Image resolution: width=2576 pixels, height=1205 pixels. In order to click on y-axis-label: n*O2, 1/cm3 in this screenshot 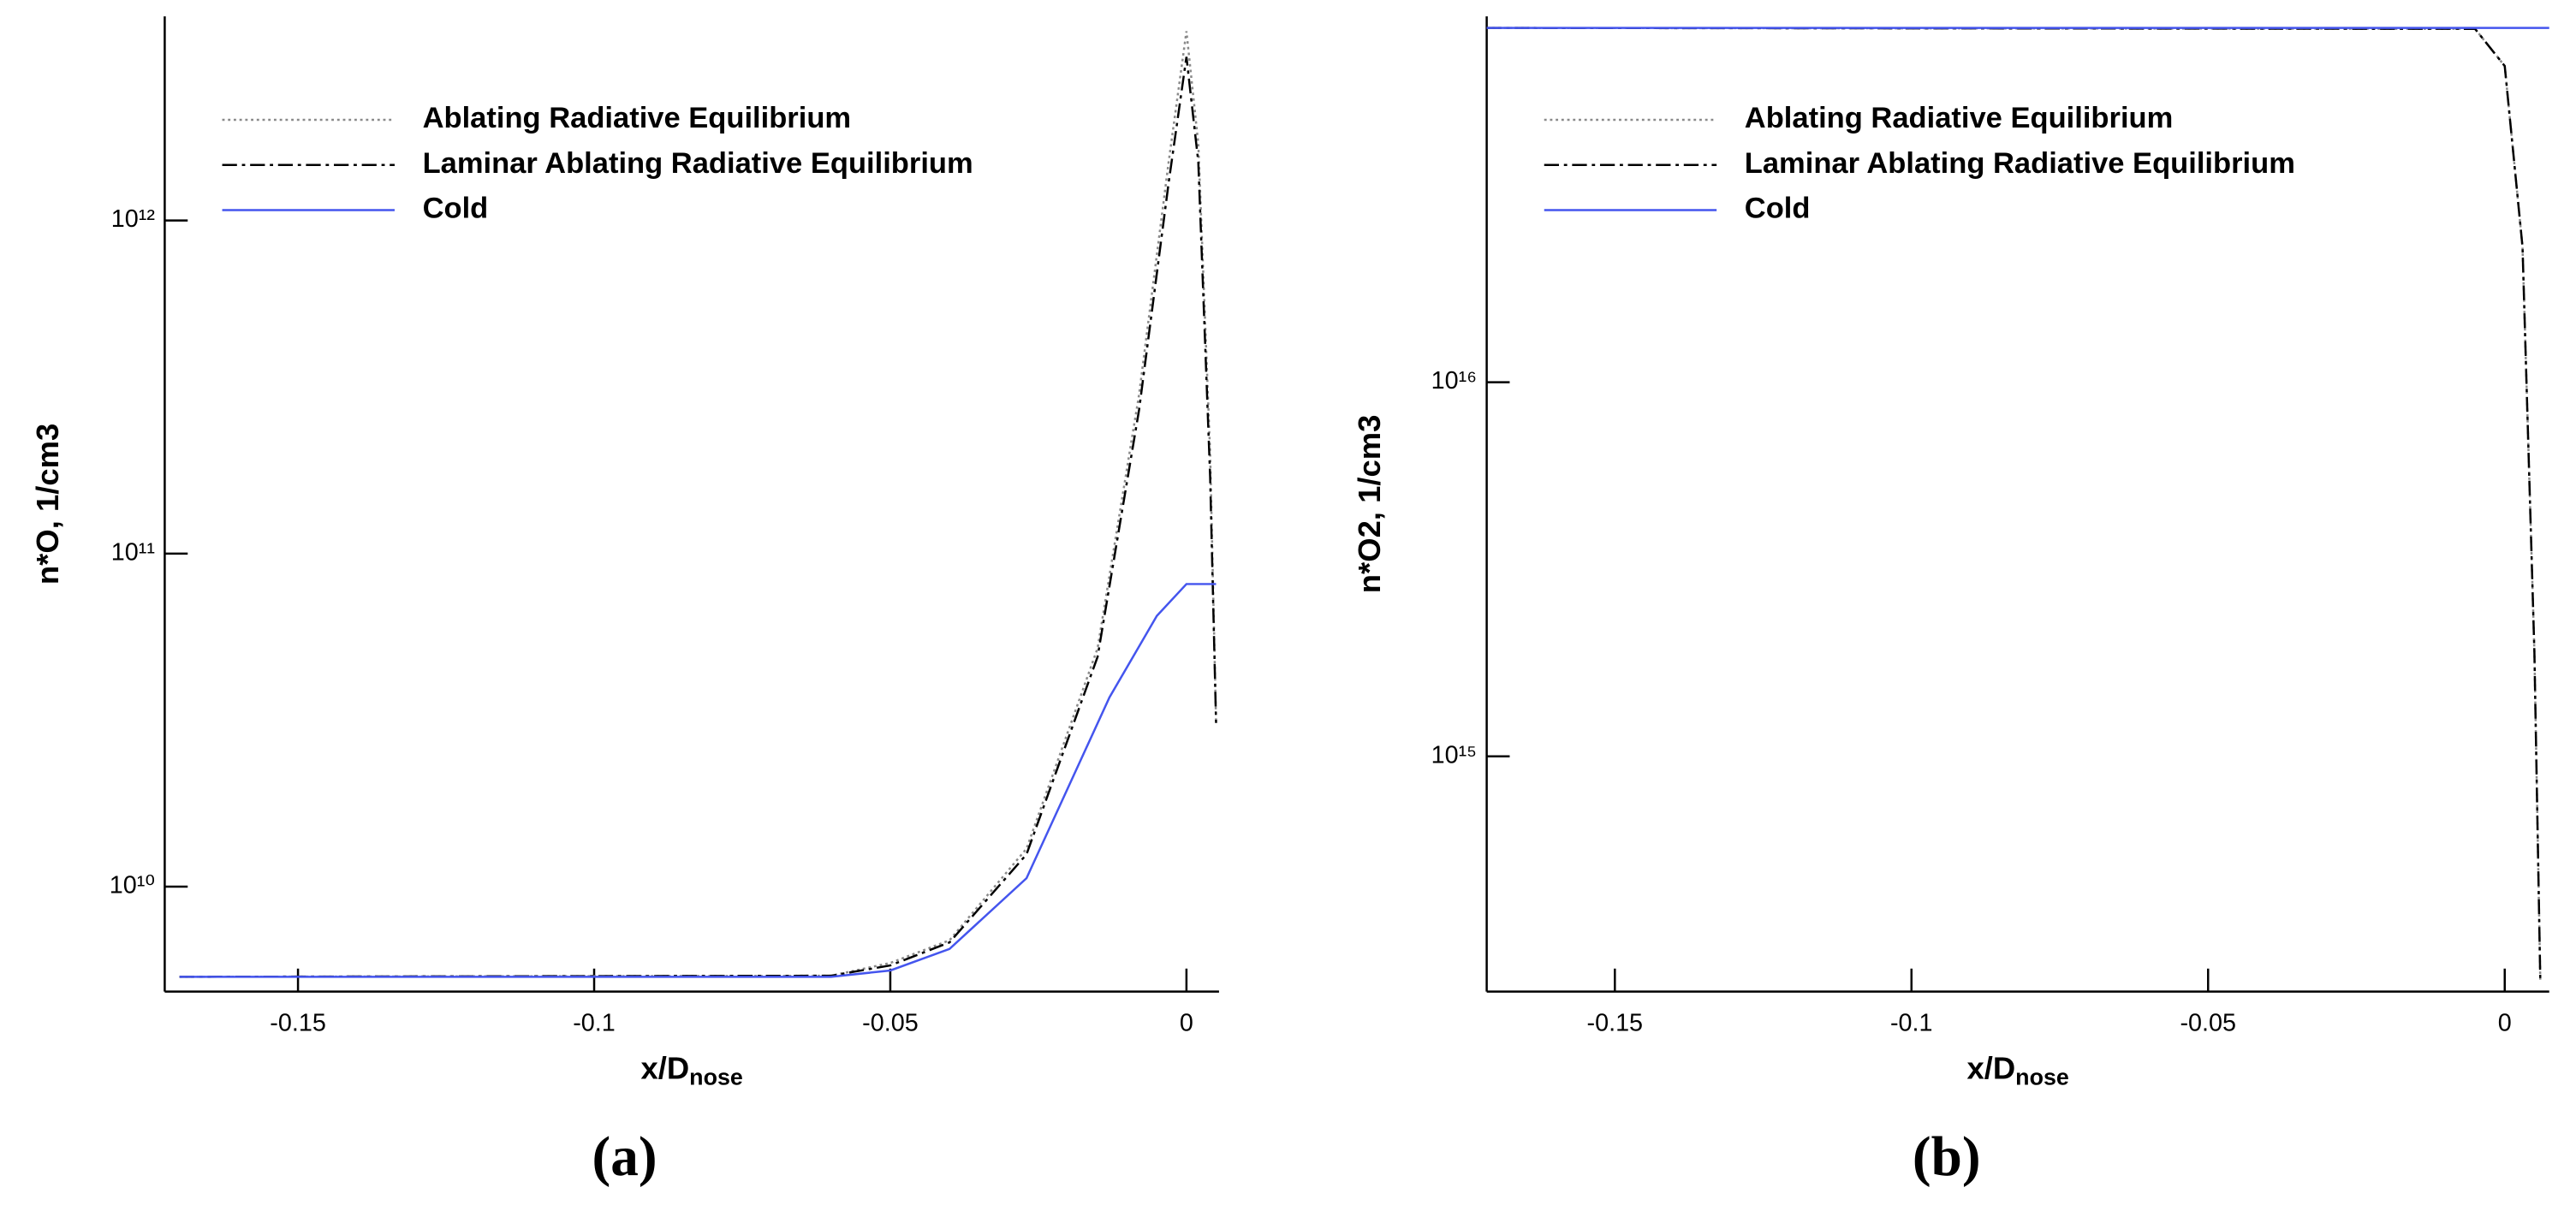, I will do `click(1370, 505)`.